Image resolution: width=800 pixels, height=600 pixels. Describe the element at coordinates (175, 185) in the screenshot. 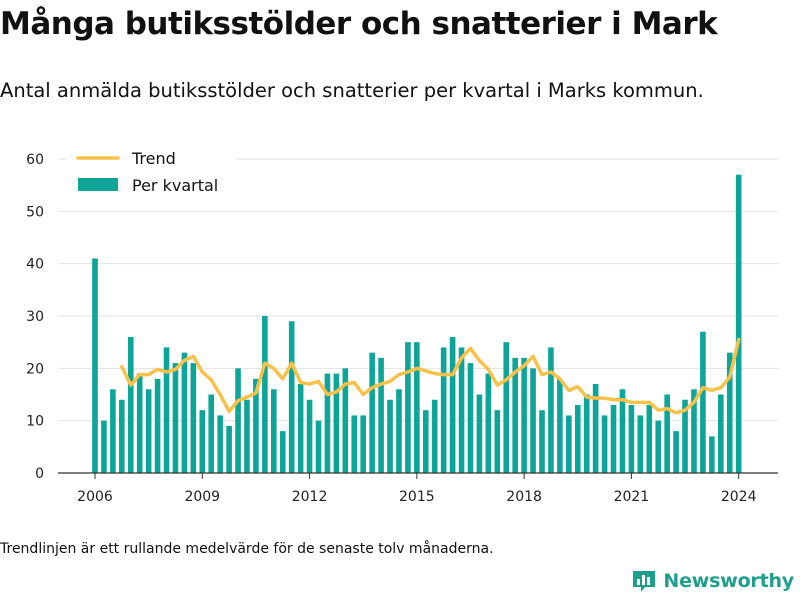

I see `legend-bars-label: Per kvartal` at that location.